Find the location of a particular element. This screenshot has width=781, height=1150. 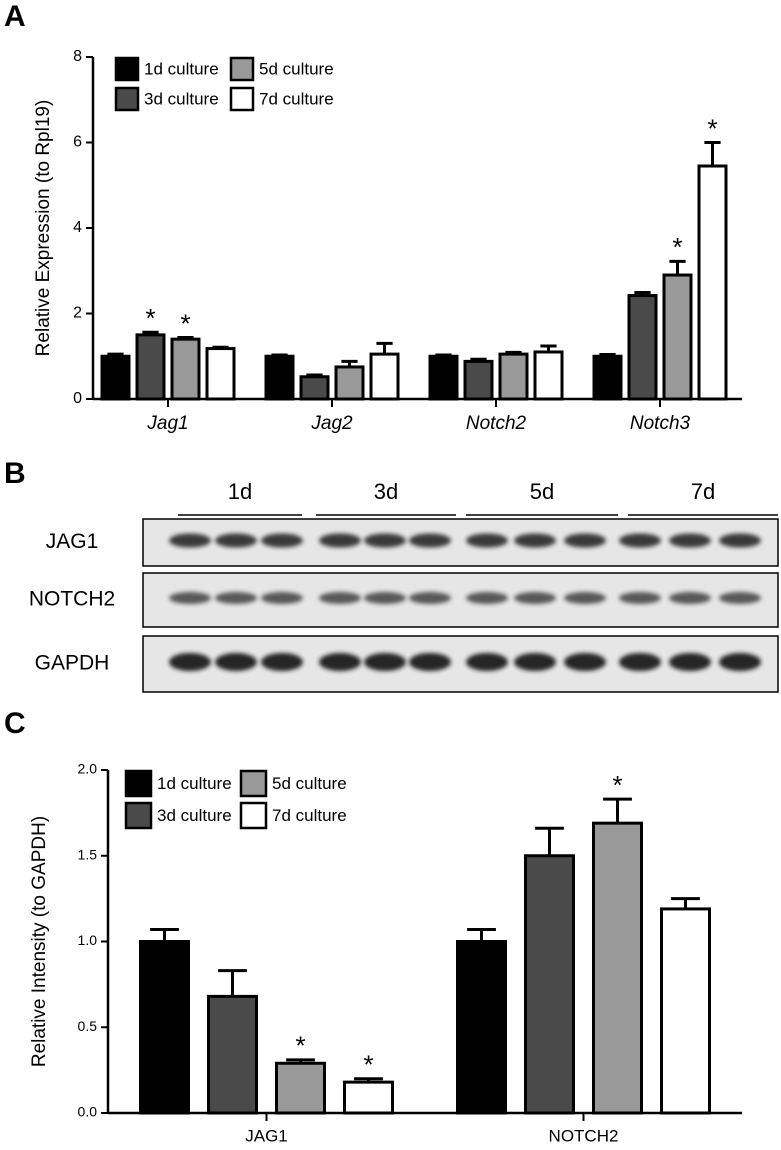

y-tick-label: 0.0 is located at coordinates (88, 1112).